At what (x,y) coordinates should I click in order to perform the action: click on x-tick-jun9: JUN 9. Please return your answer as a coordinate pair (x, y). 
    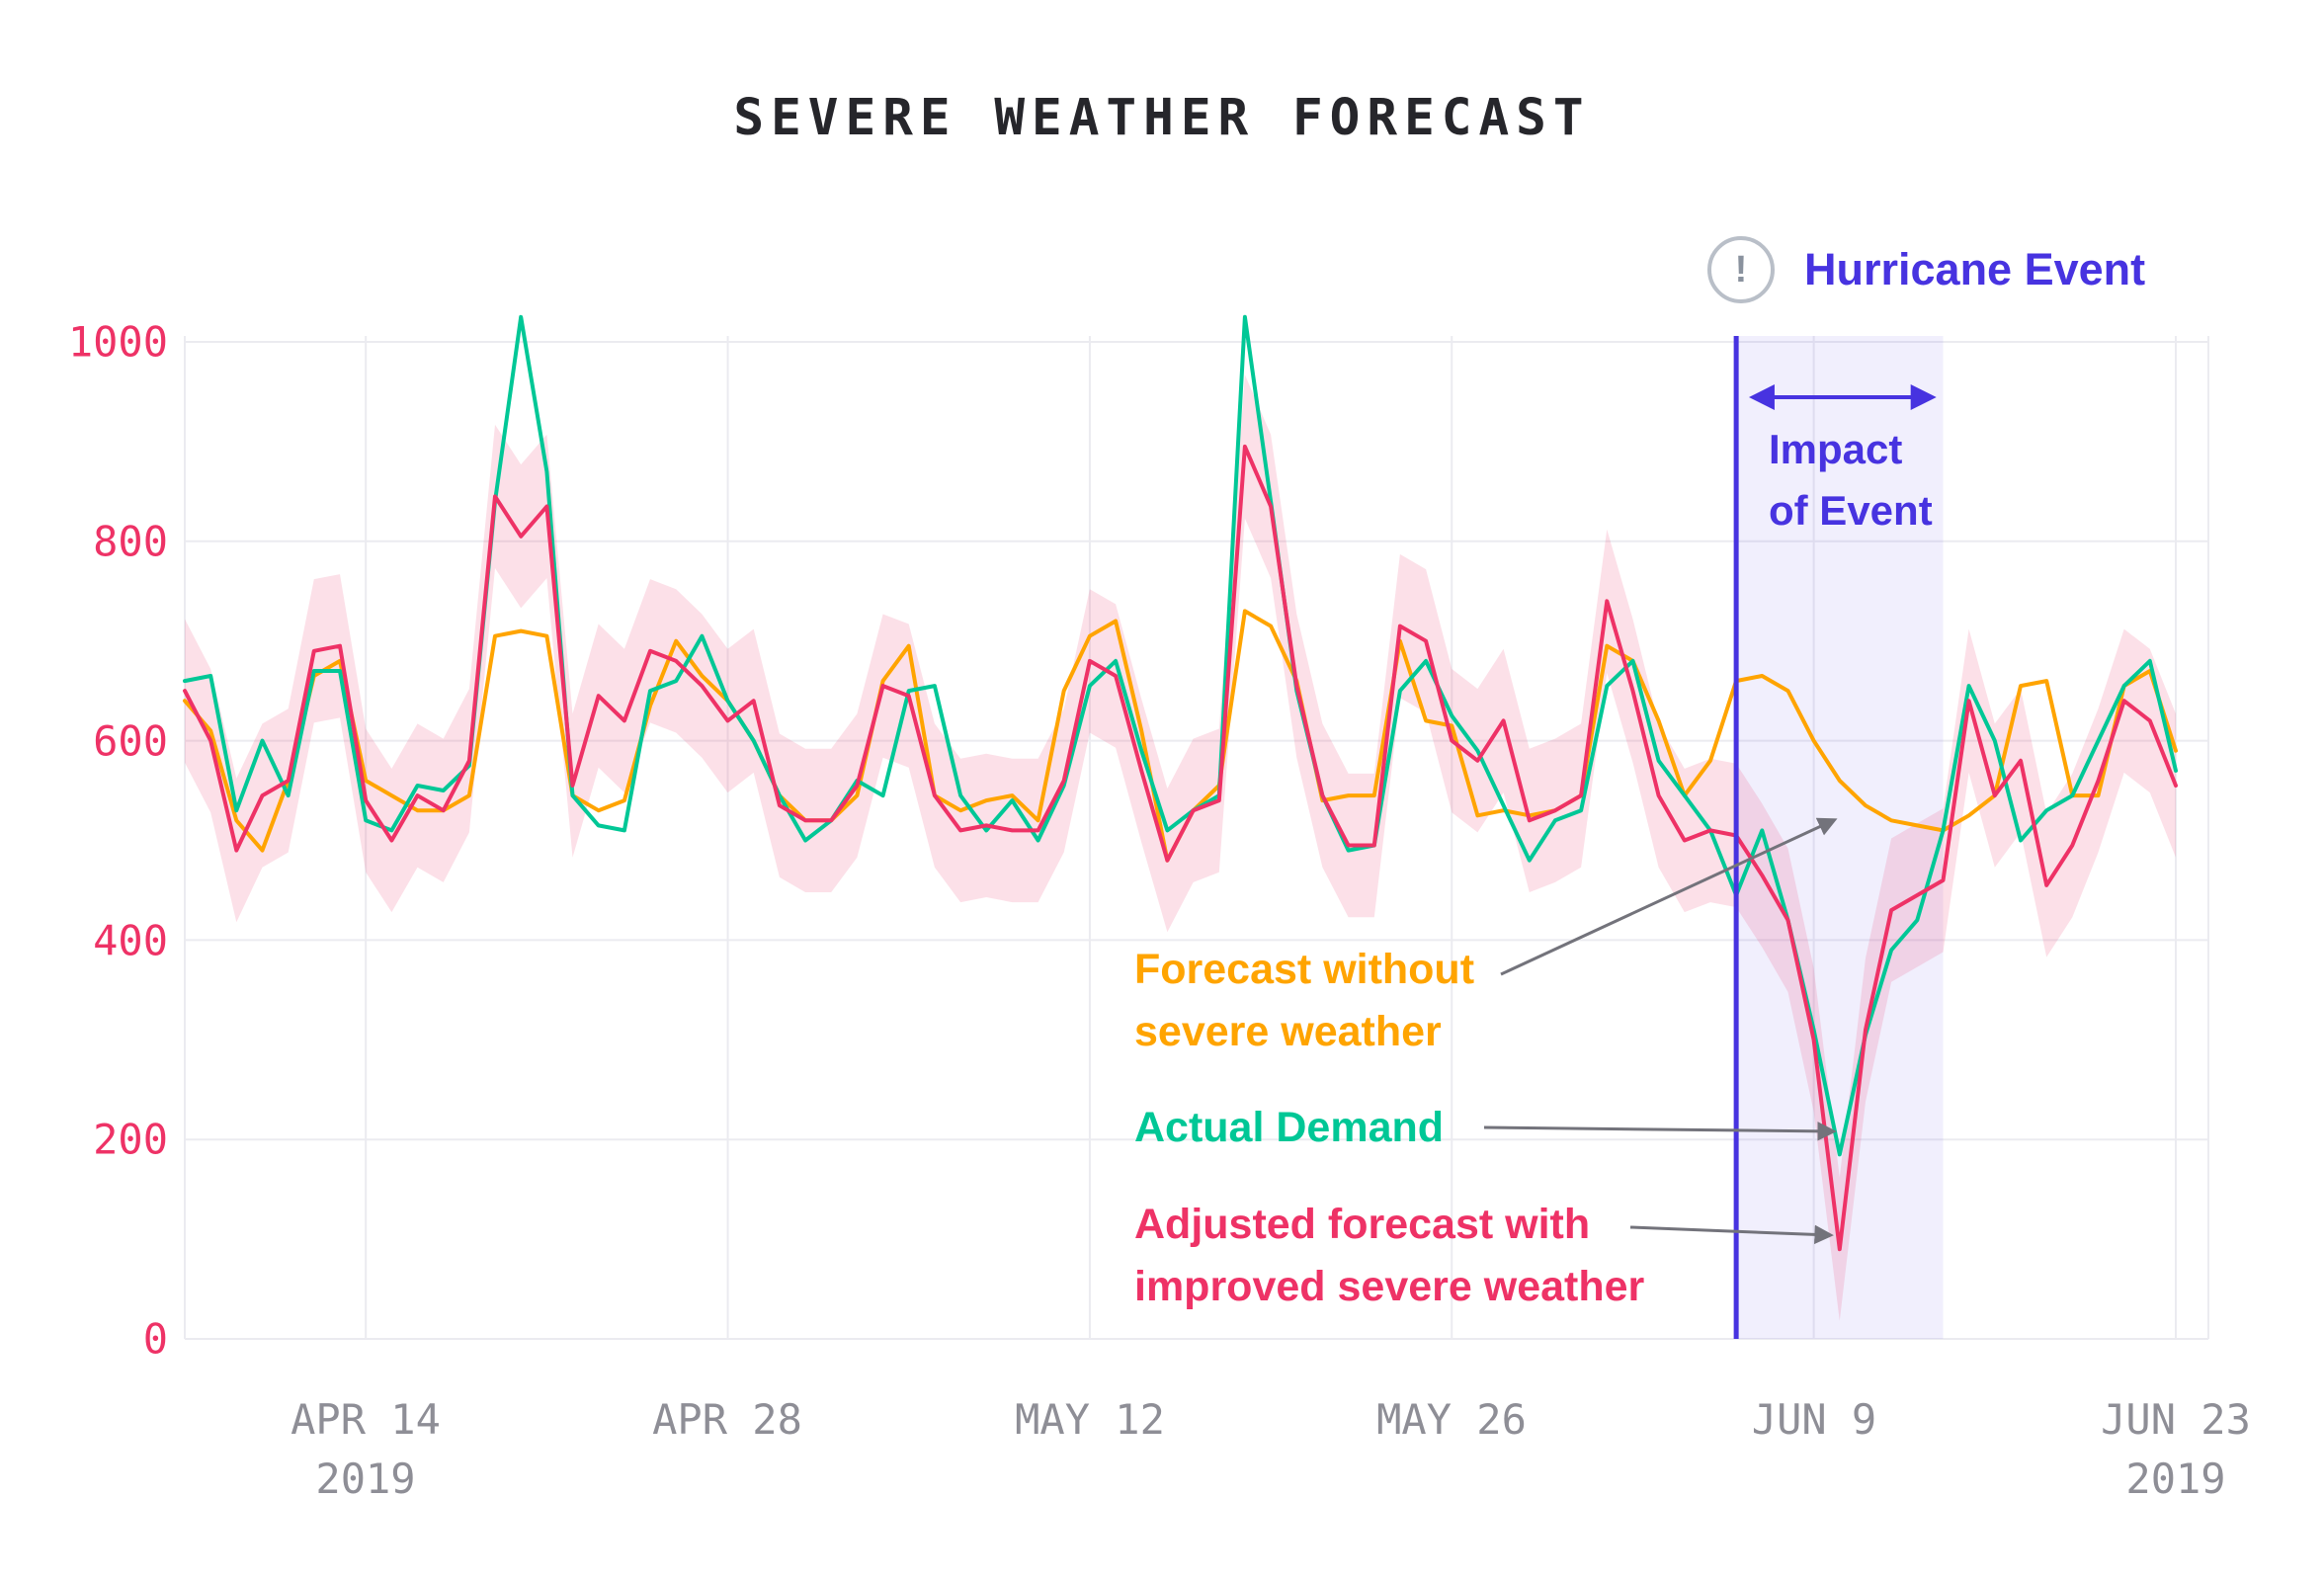
    Looking at the image, I should click on (1814, 1419).